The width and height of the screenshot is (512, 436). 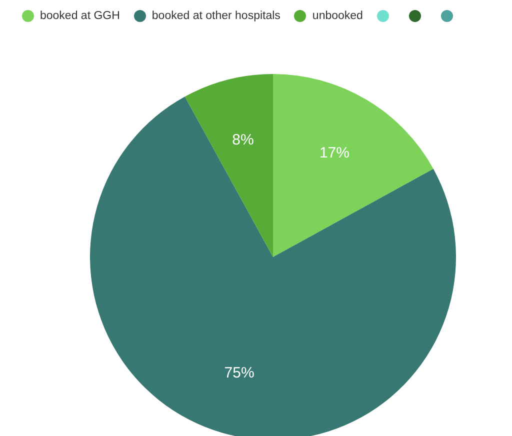 I want to click on data-label: 75%, so click(x=239, y=373).